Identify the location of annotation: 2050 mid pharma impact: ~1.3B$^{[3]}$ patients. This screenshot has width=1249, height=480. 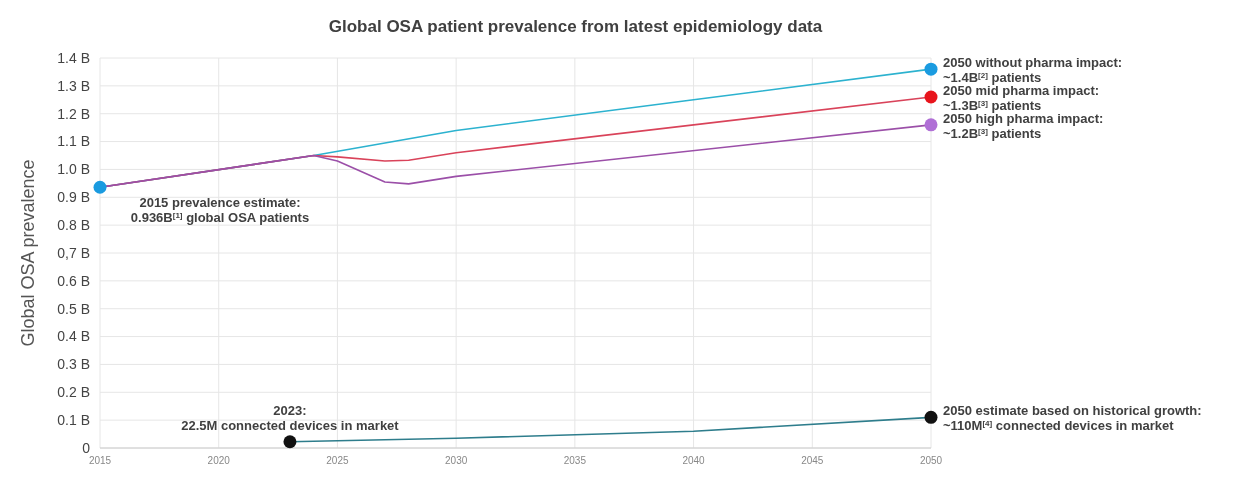
(1021, 98).